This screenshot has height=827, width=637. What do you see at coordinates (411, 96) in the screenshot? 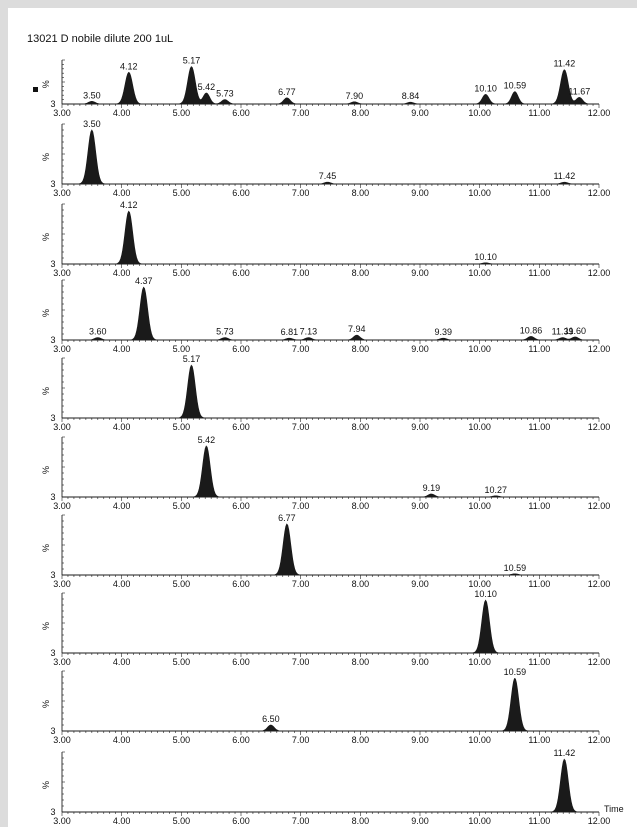
I see `peak-label: 8.84` at bounding box center [411, 96].